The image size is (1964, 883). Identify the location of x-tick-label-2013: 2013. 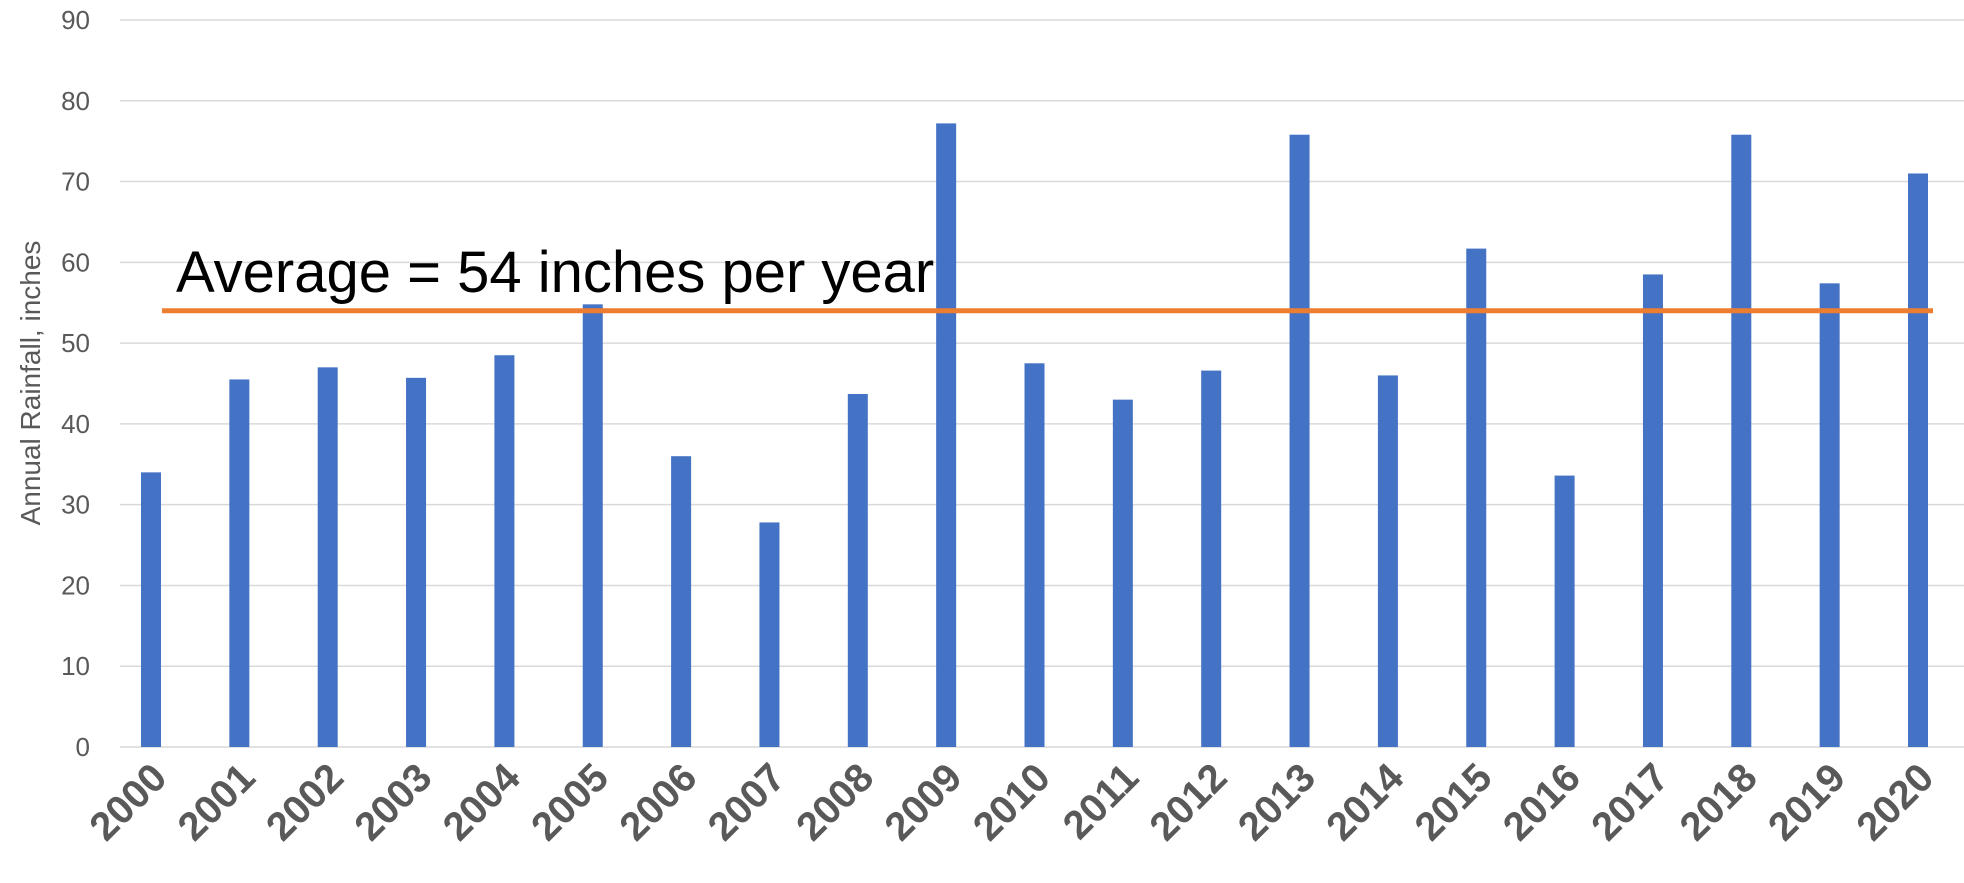
(1277, 802).